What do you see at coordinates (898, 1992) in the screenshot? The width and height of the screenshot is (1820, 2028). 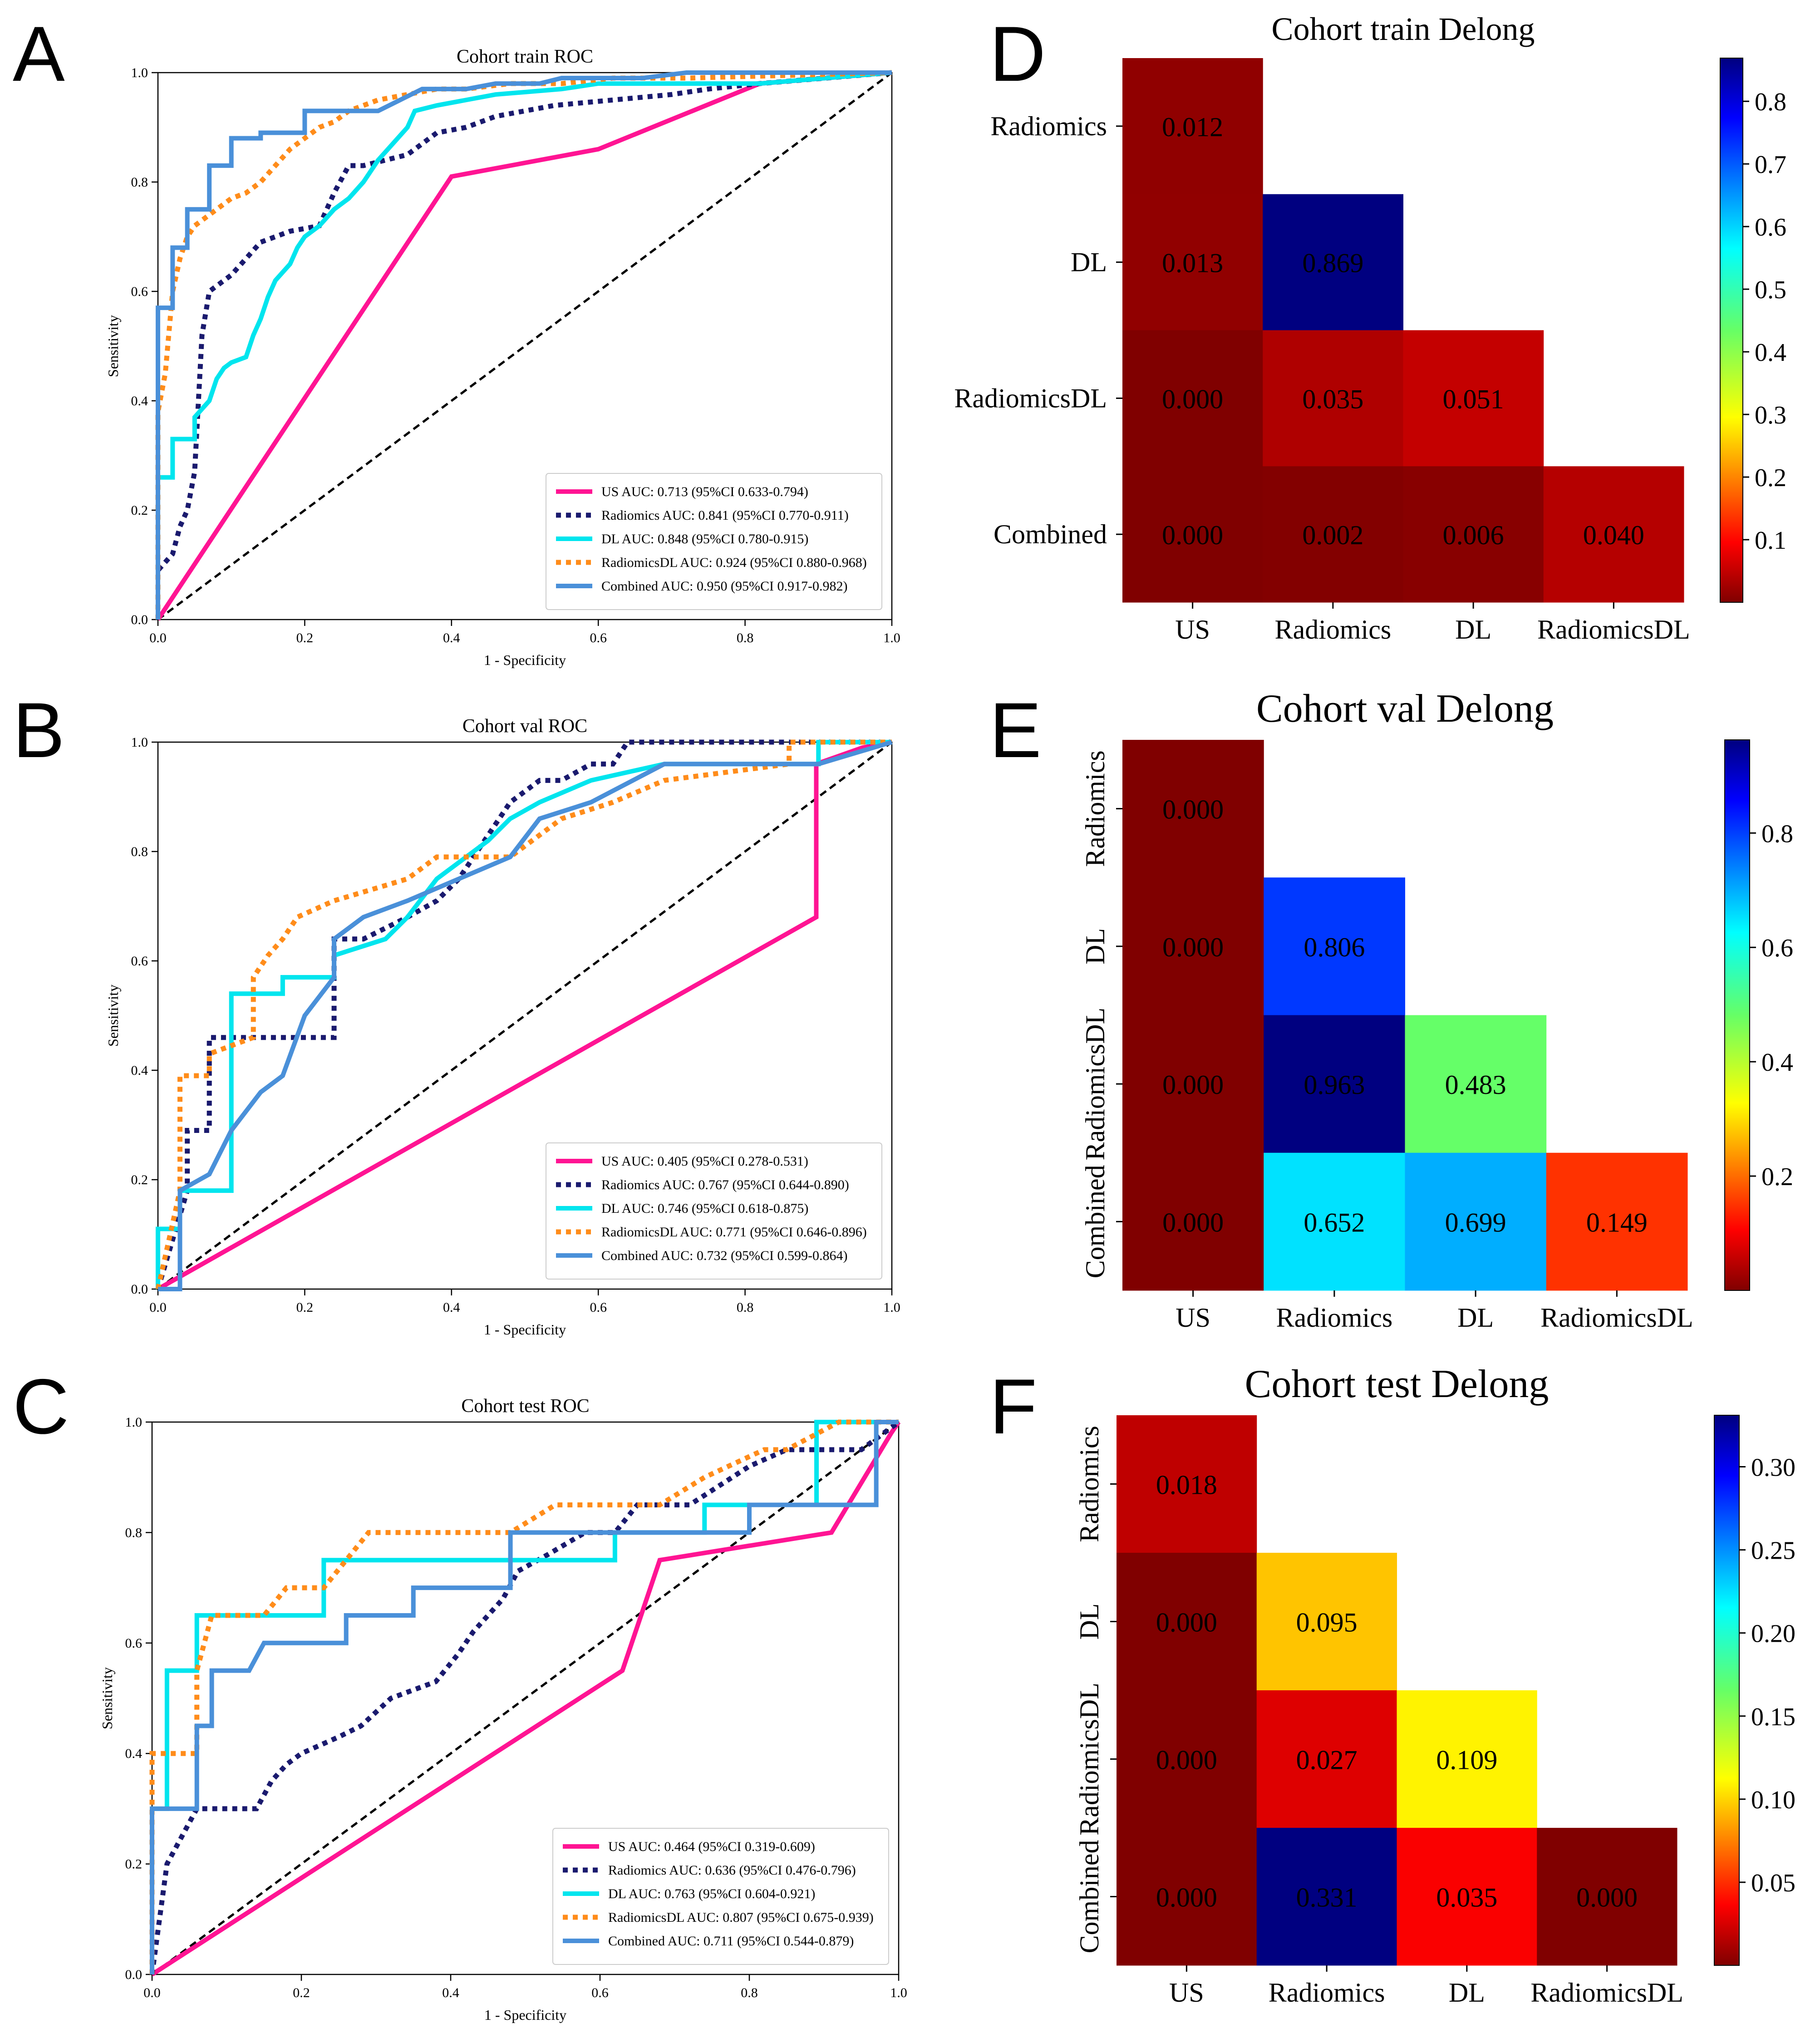 I see `x-tick-label: 1.0` at bounding box center [898, 1992].